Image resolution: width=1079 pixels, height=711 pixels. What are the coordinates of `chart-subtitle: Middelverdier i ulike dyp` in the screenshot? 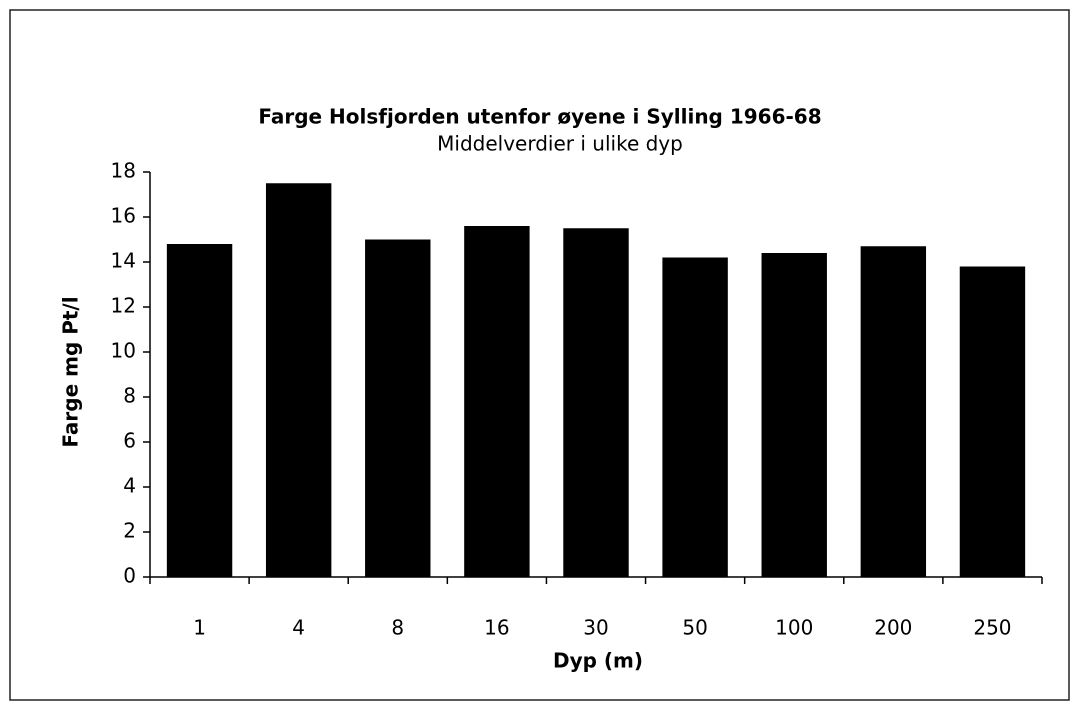 It's located at (560, 144).